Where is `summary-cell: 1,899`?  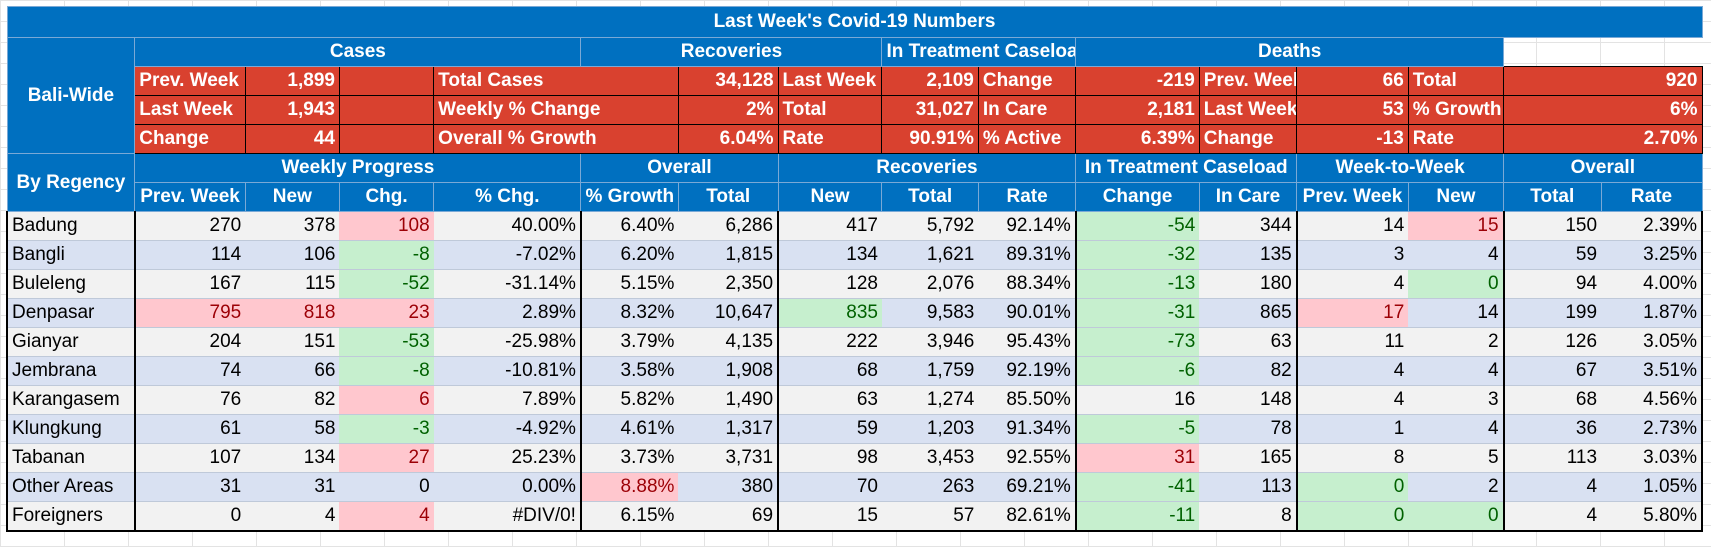 summary-cell: 1,899 is located at coordinates (292, 81).